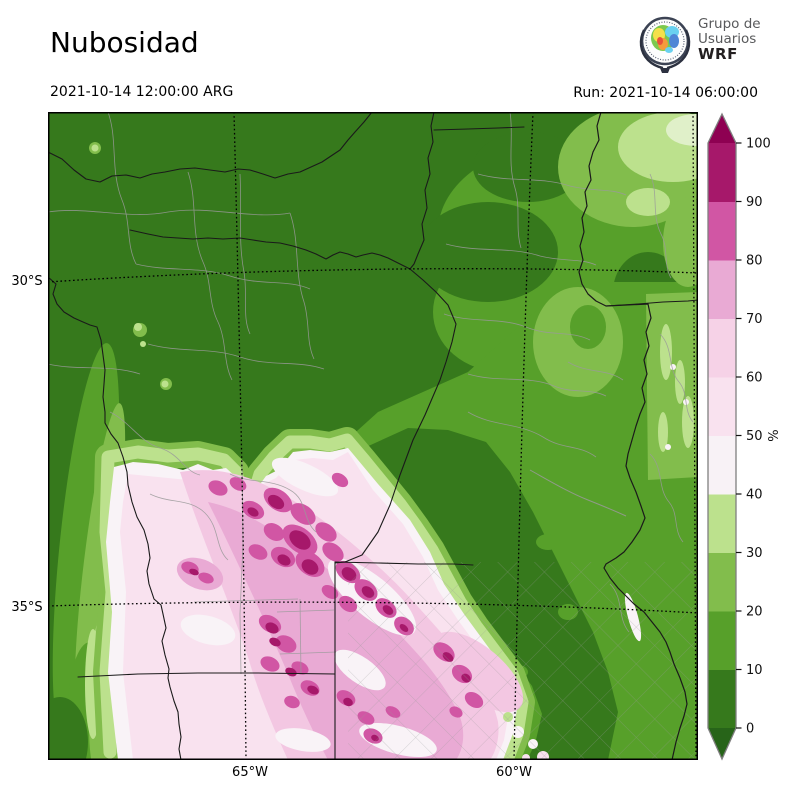 The height and width of the screenshot is (800, 800). I want to click on lon-label-65w: 65°W, so click(250, 772).